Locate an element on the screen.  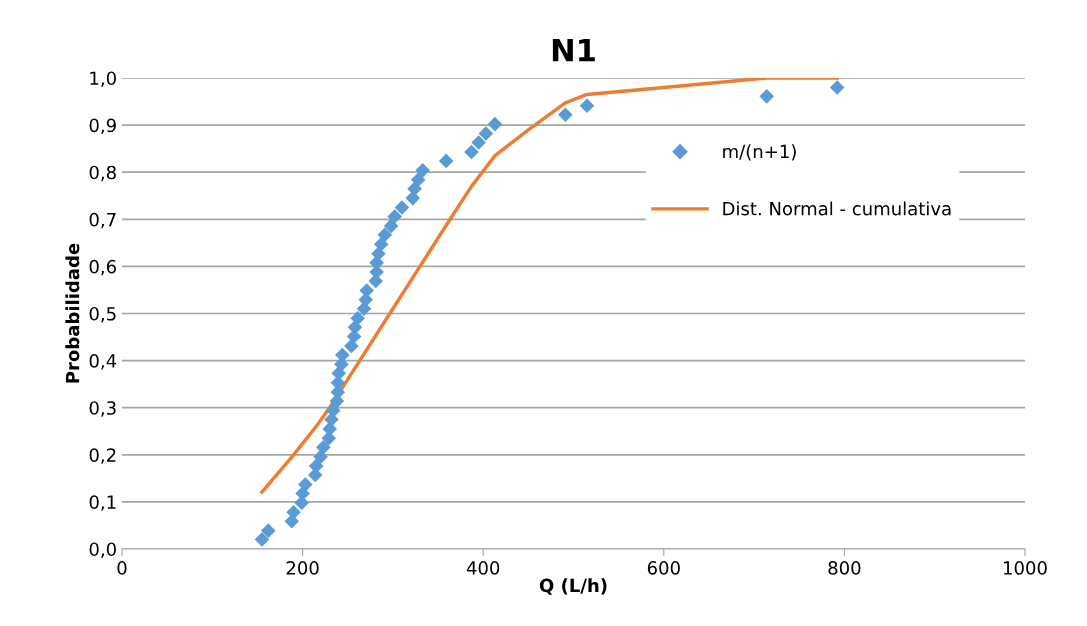
y-tick-label: 0,0 is located at coordinates (102, 550).